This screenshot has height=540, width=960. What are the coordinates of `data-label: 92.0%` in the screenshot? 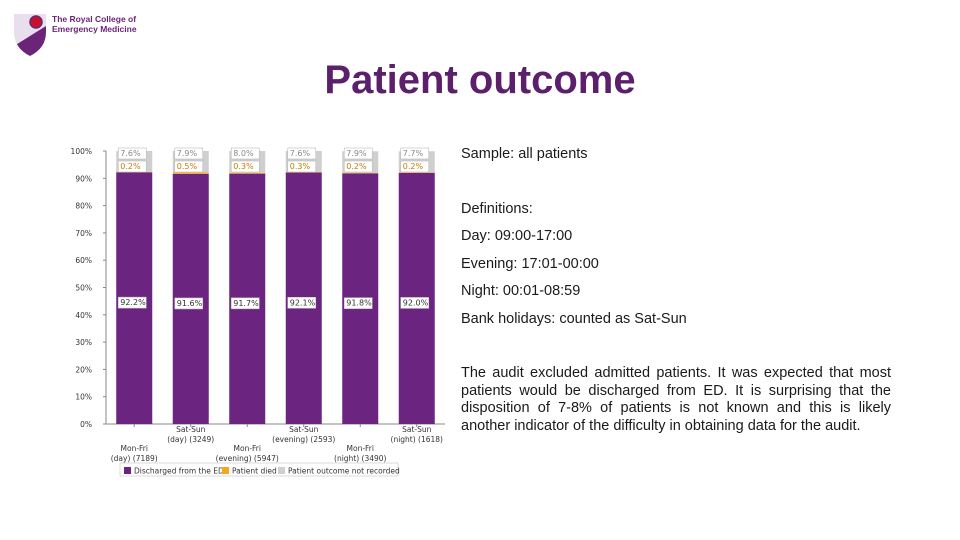 It's located at (416, 302).